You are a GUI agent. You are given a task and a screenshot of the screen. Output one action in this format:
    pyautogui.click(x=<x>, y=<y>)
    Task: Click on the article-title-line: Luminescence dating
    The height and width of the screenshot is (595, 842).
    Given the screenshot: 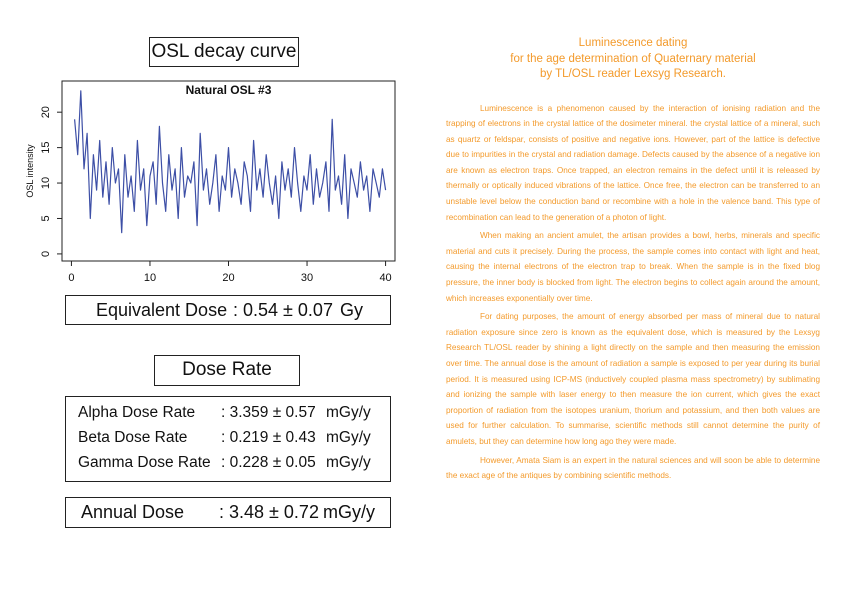 What is the action you would take?
    pyautogui.click(x=633, y=43)
    